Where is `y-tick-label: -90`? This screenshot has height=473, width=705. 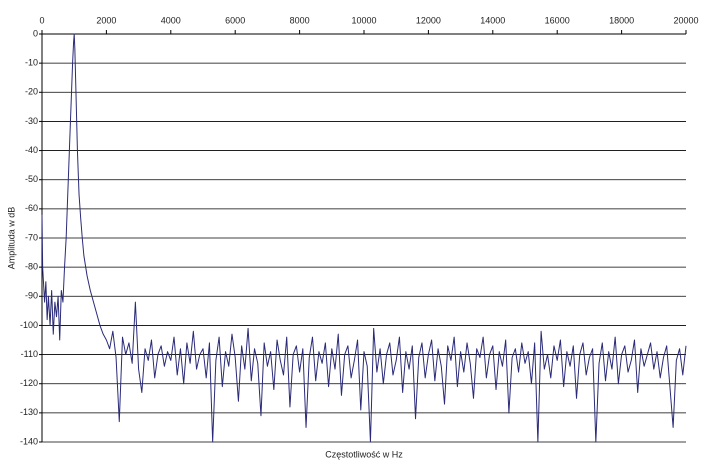
y-tick-label: -90 is located at coordinates (31, 296).